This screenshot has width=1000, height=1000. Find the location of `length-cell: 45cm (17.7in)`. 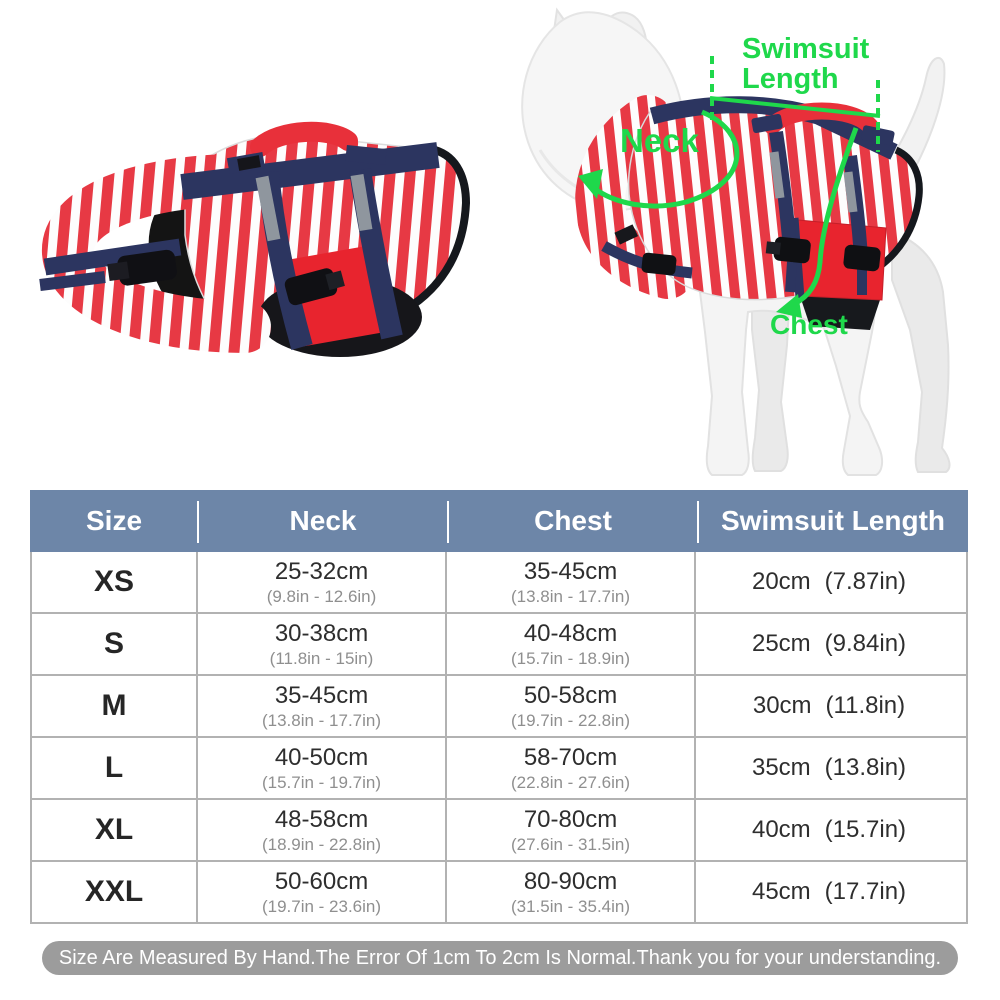

length-cell: 45cm (17.7in) is located at coordinates (829, 892).